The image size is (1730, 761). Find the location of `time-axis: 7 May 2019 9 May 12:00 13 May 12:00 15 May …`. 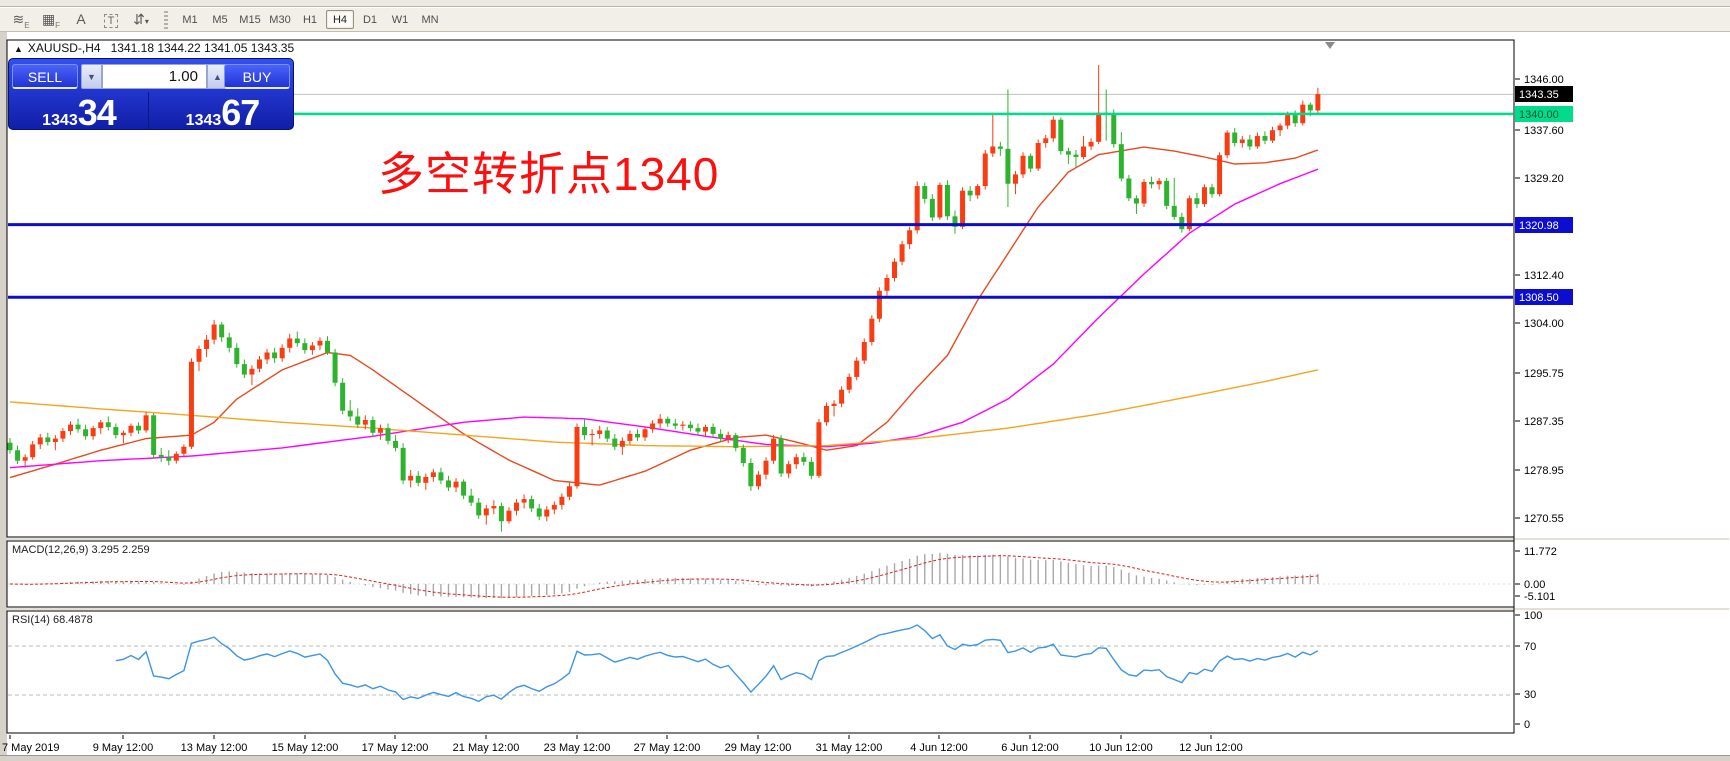

time-axis: 7 May 2019 9 May 12:00 13 May 12:00 15 May … is located at coordinates (622, 744).